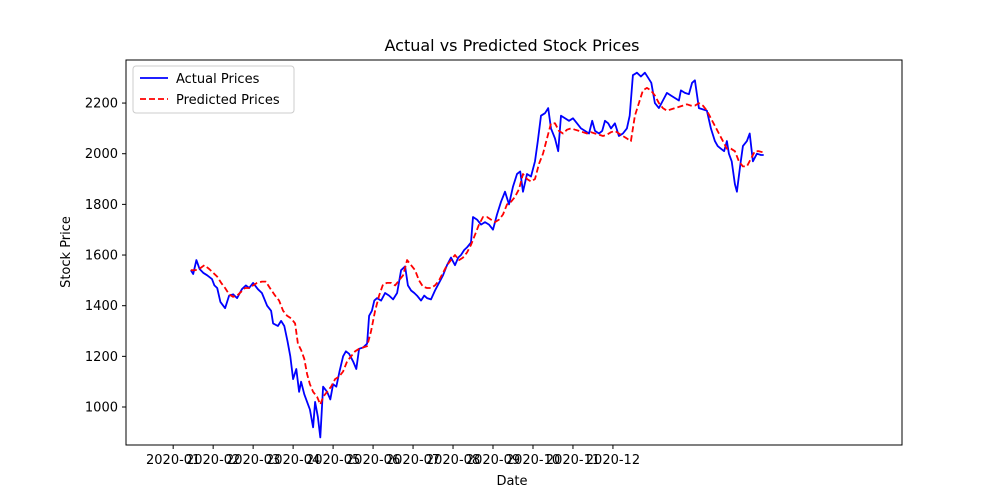  Describe the element at coordinates (101, 154) in the screenshot. I see `y-tick-label: 2000` at that location.